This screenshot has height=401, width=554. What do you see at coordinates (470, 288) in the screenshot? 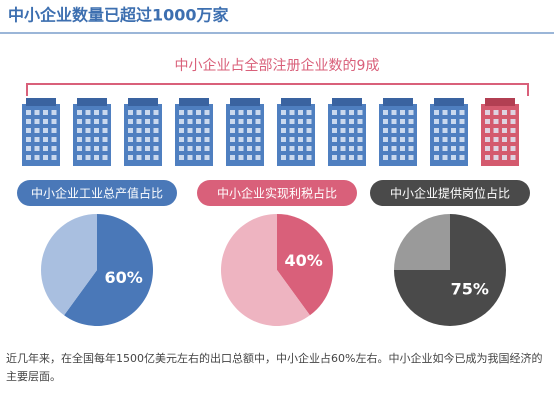
I see `slice-label: 75%` at bounding box center [470, 288].